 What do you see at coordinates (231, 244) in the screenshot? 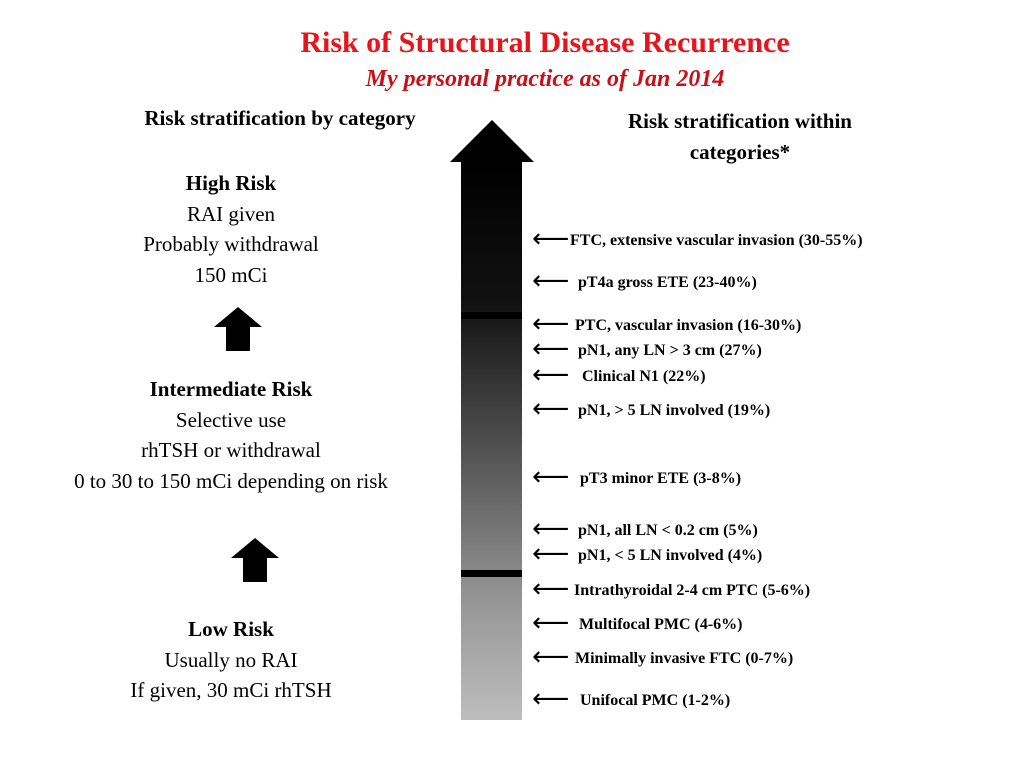
I see `high-risk-line: Probably withdrawal` at bounding box center [231, 244].